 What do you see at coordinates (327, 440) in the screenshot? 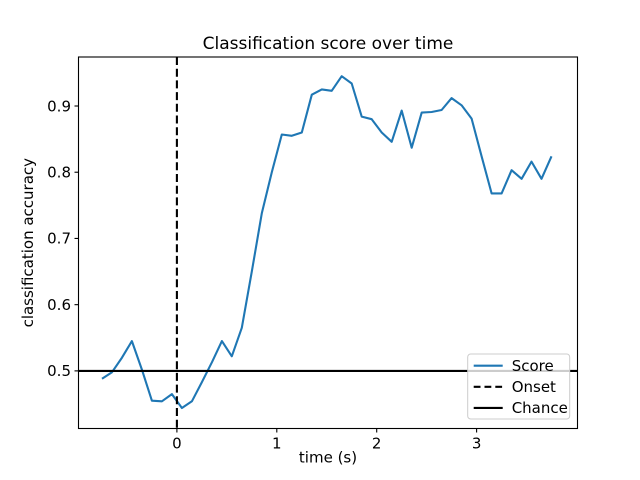
I see `x-axis-ticks: 0 1 2 3` at bounding box center [327, 440].